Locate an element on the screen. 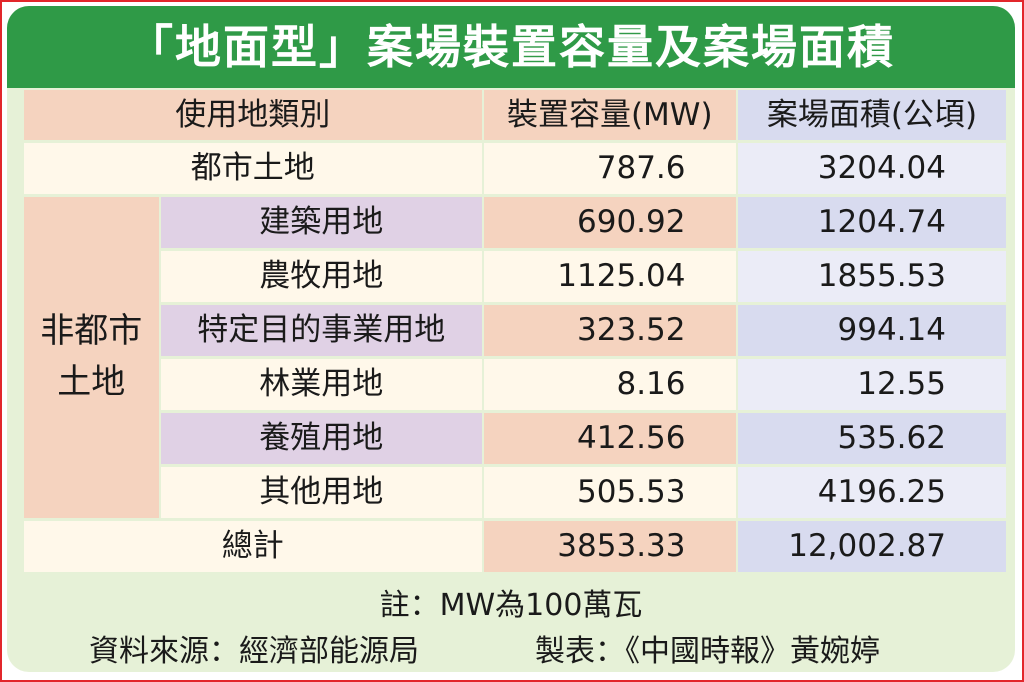 The width and height of the screenshot is (1024, 682). area-cell: 12.55 is located at coordinates (872, 384).